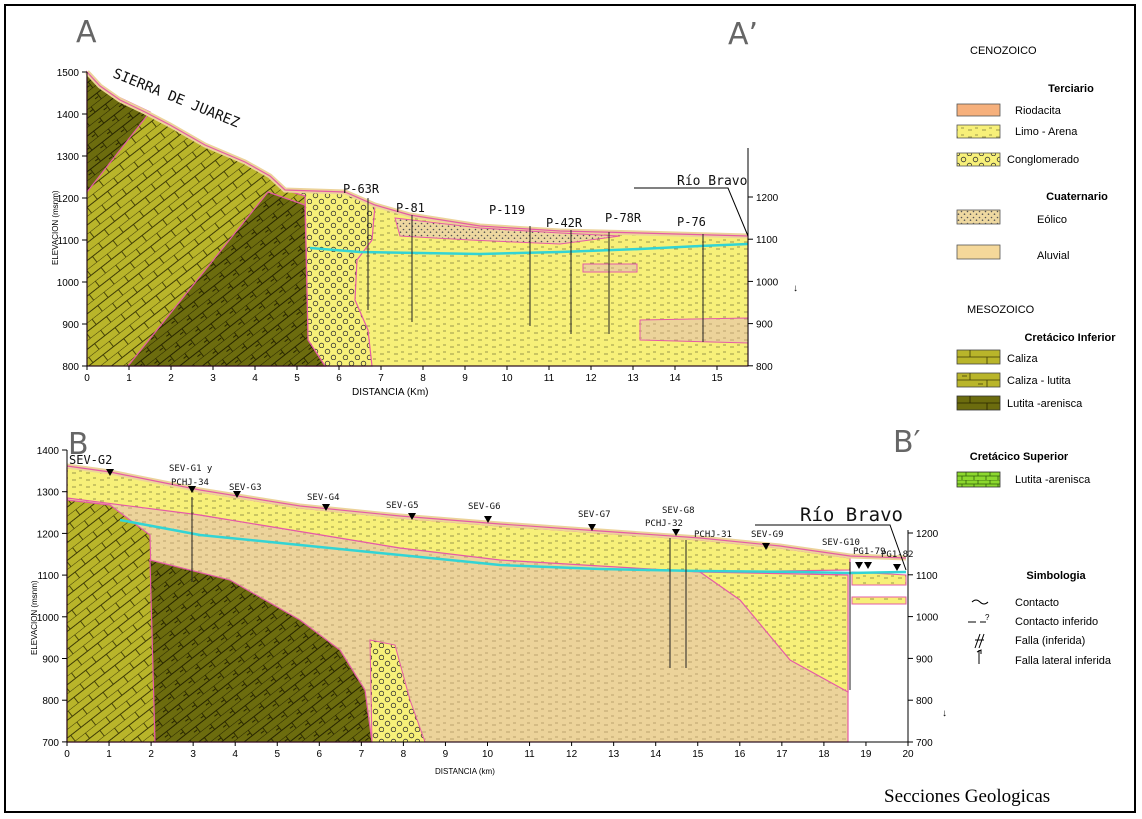  I want to click on b-x-tick-label: 12, so click(572, 754).